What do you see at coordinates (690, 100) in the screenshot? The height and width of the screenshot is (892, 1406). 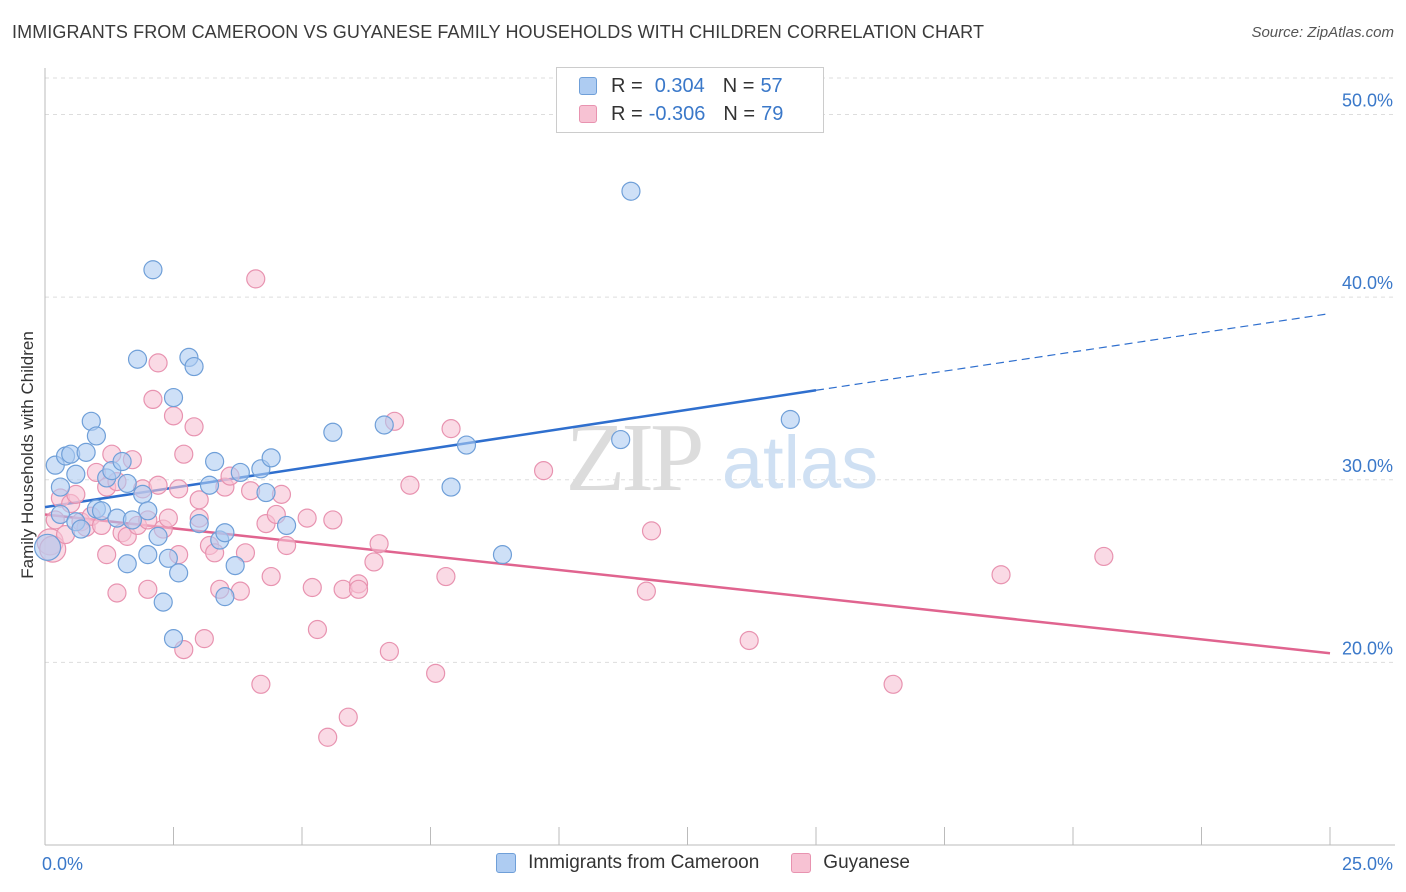 I see `stats-legend: R = 0.304 N = 57 R = -0.306 N = 79` at bounding box center [690, 100].